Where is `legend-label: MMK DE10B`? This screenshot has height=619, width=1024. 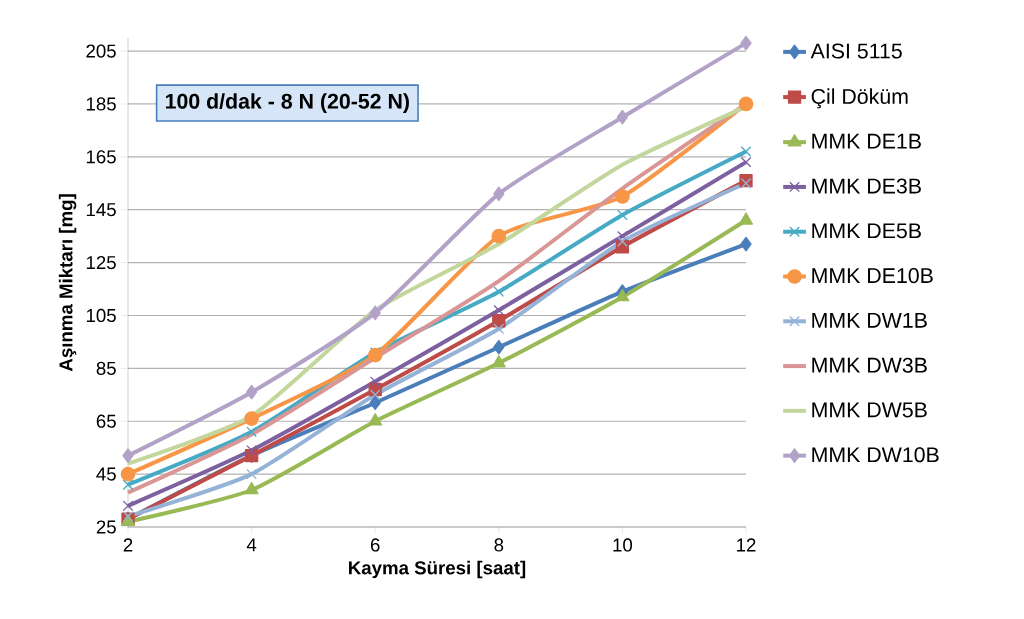 legend-label: MMK DE10B is located at coordinates (872, 276).